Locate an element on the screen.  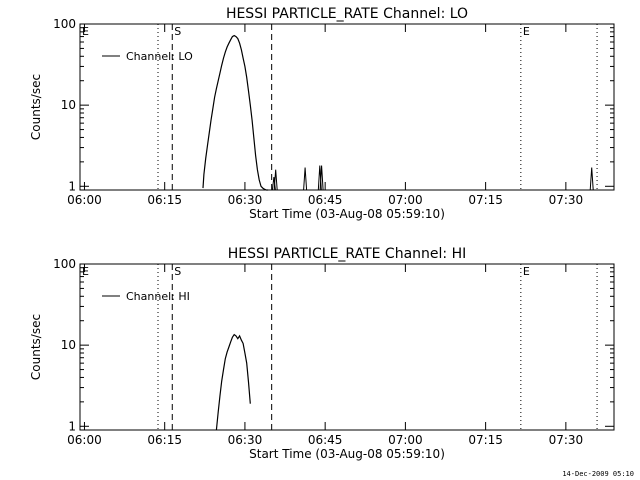
chart1-x-tick-label: 07:00 is located at coordinates (405, 200).